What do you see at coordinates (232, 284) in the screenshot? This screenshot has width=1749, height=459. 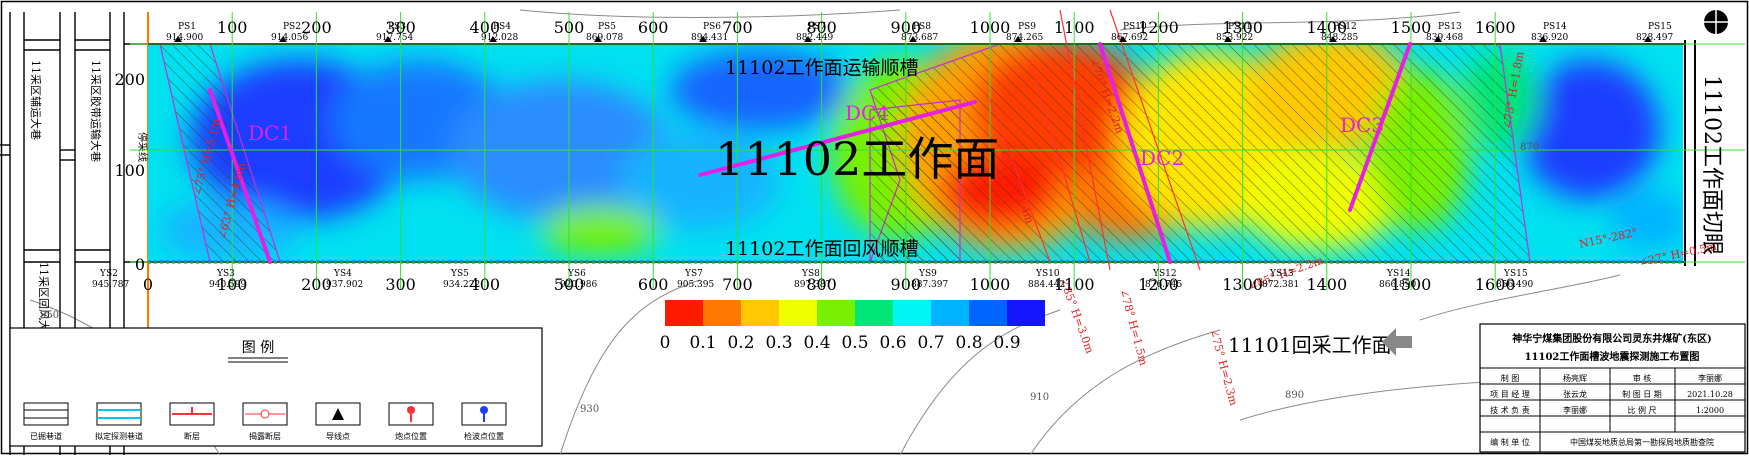 I see `bottom-scale-tick: 100` at bounding box center [232, 284].